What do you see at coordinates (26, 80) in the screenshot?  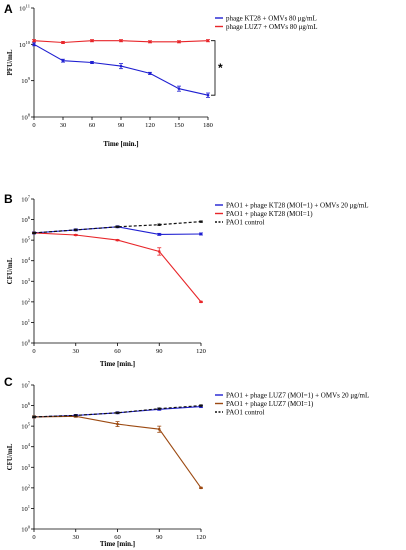 I see `y-tick-label: 10⁹` at bounding box center [26, 80].